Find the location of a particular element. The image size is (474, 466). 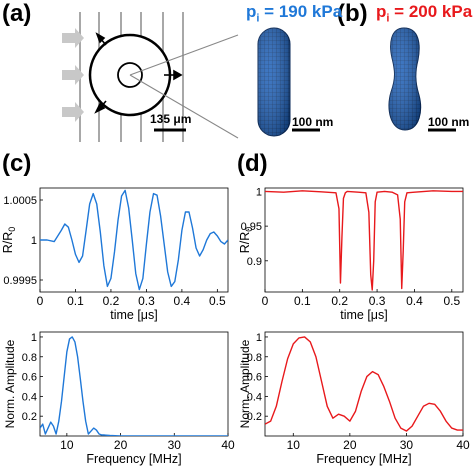

radial-arrows is located at coordinates (138, 73).